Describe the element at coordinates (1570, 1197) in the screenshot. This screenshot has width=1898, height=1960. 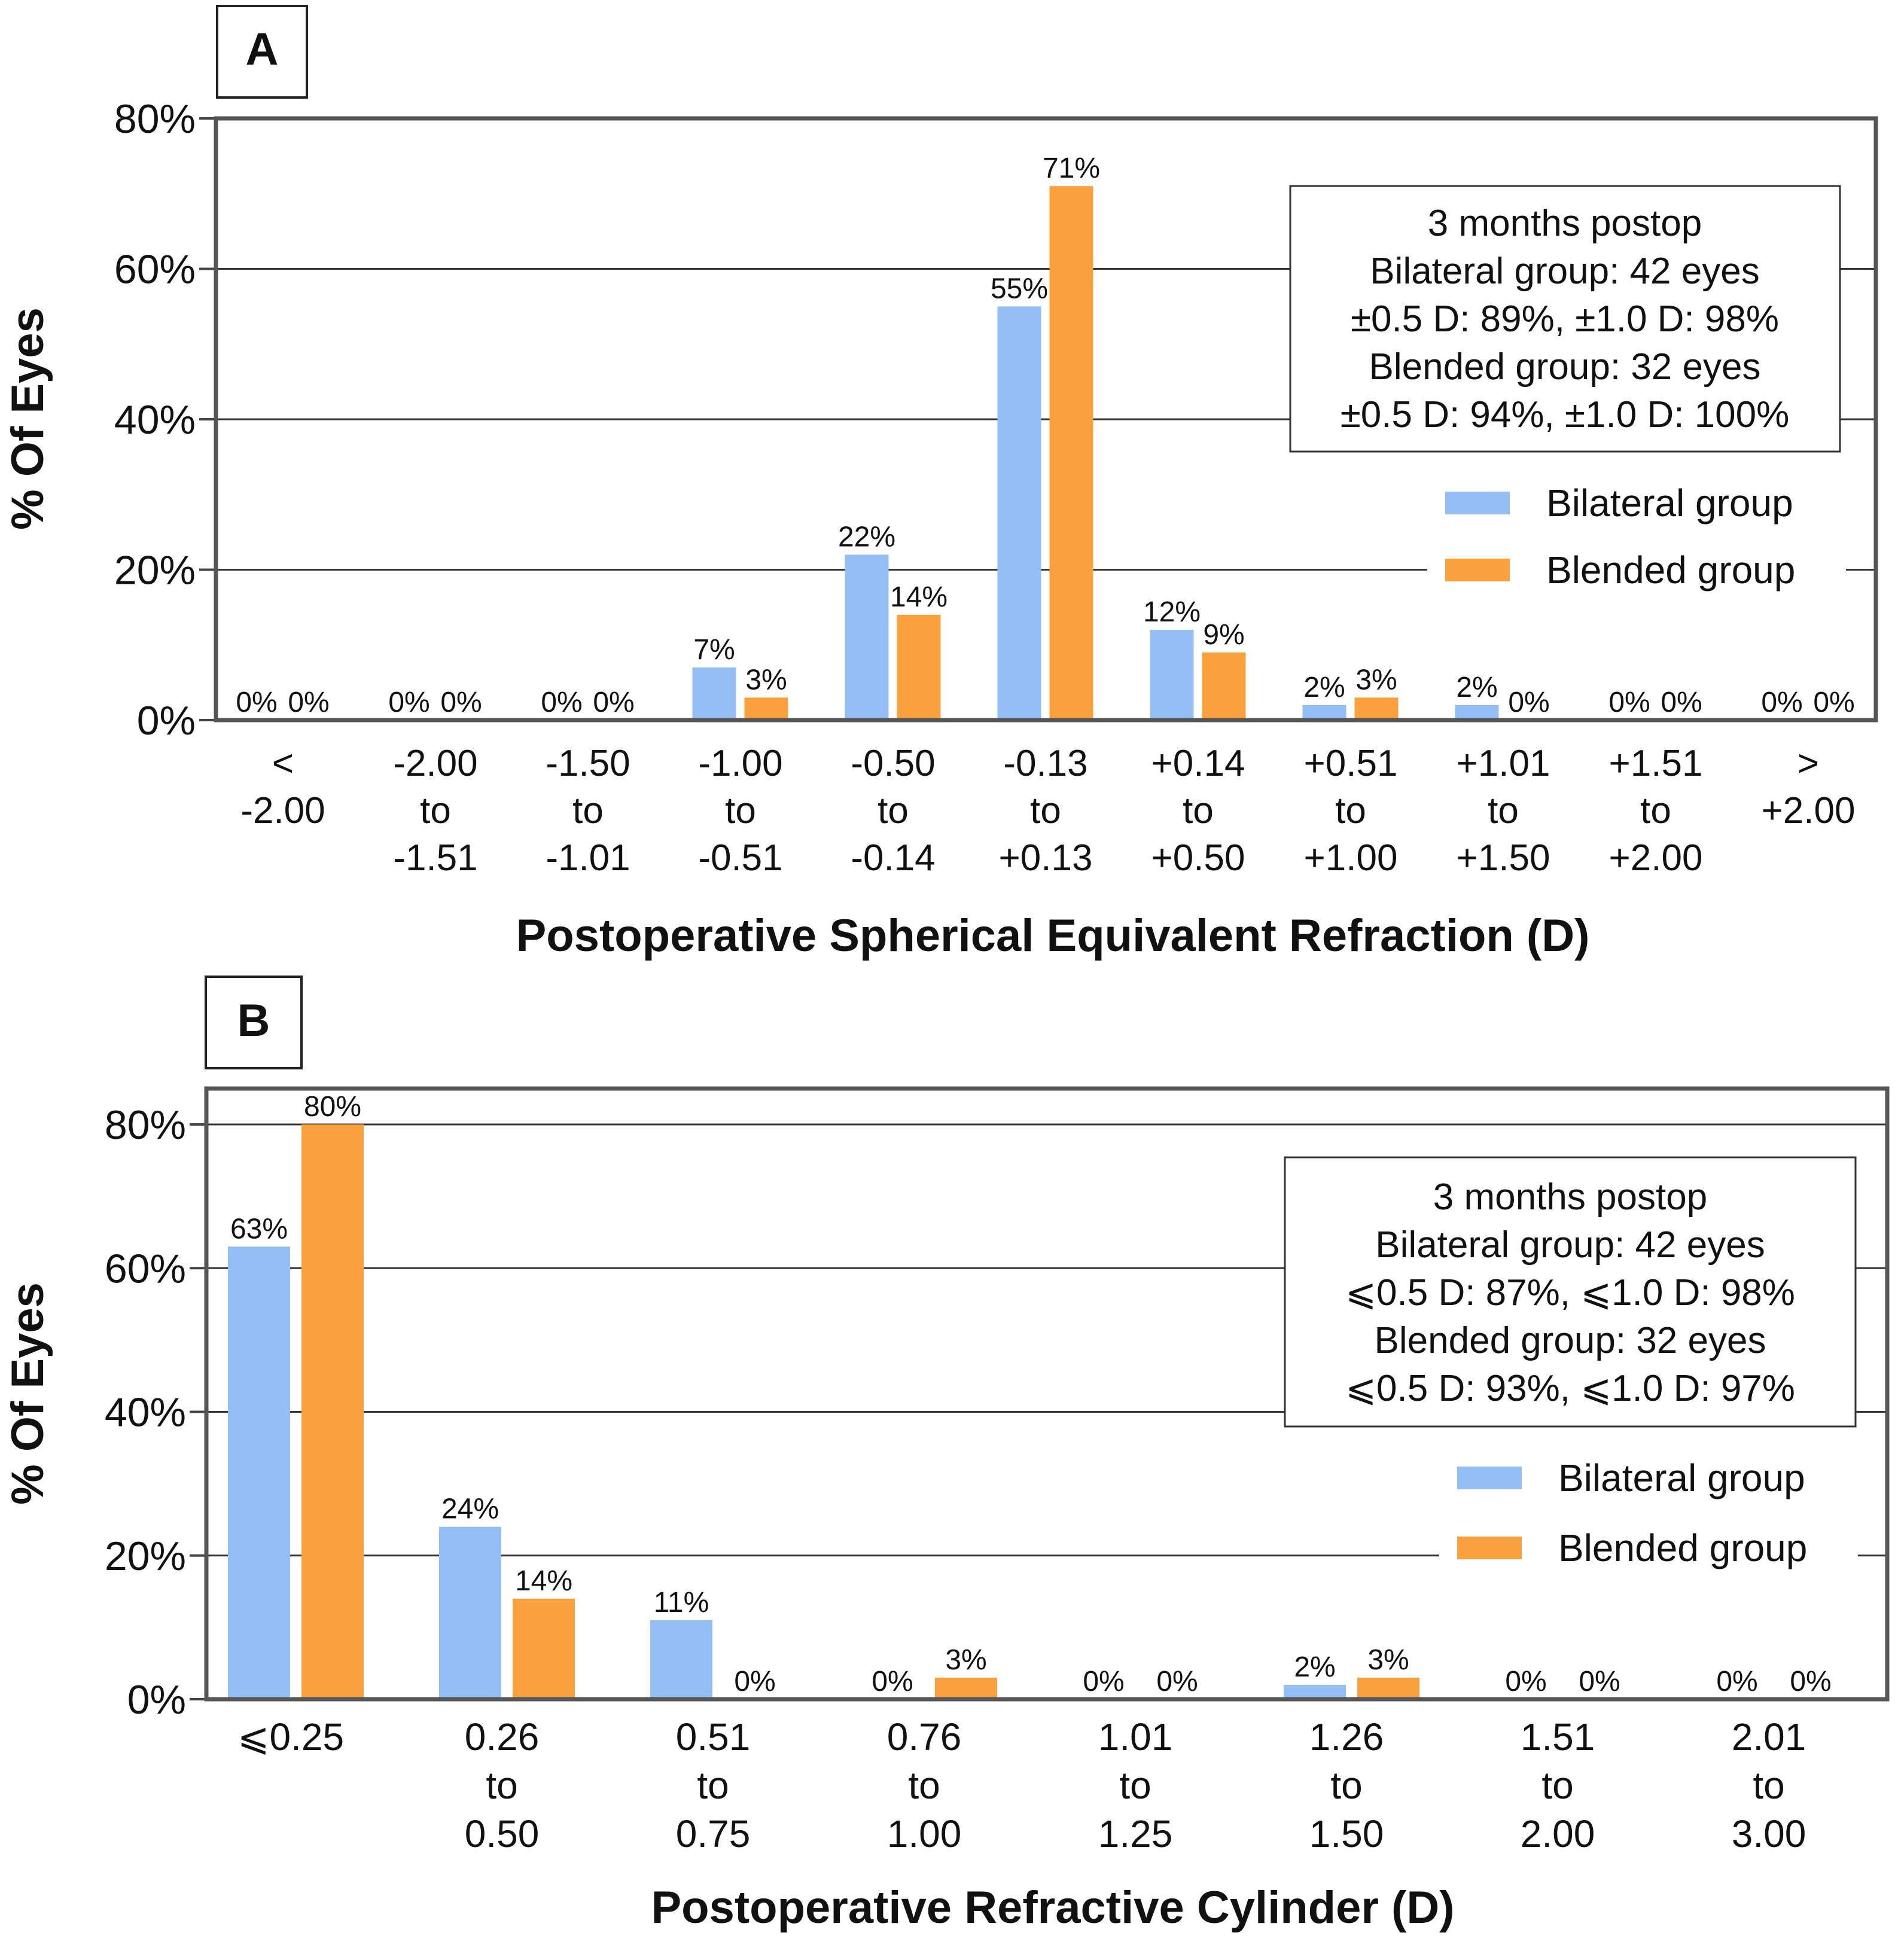
I see `stats-annotation-line: 3 months postop` at that location.